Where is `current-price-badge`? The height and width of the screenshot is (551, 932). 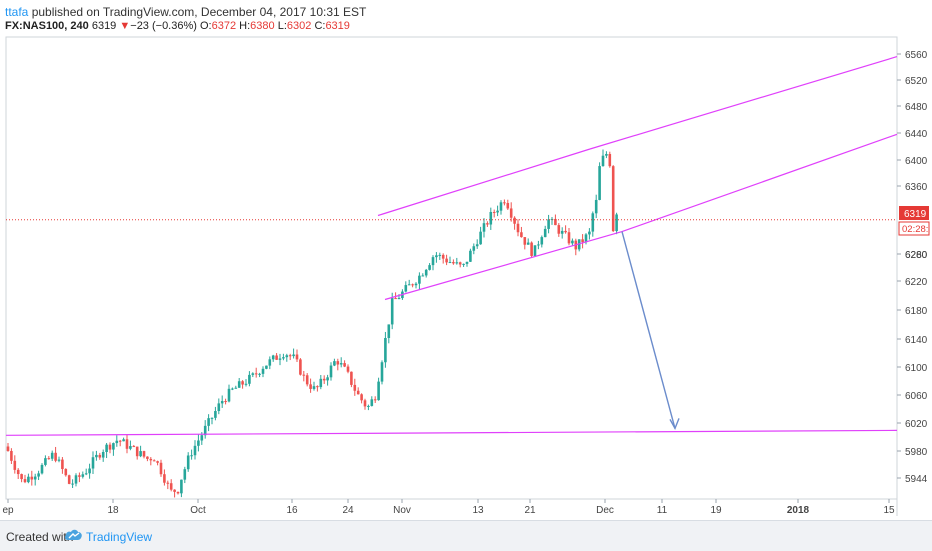 current-price-badge is located at coordinates (914, 213).